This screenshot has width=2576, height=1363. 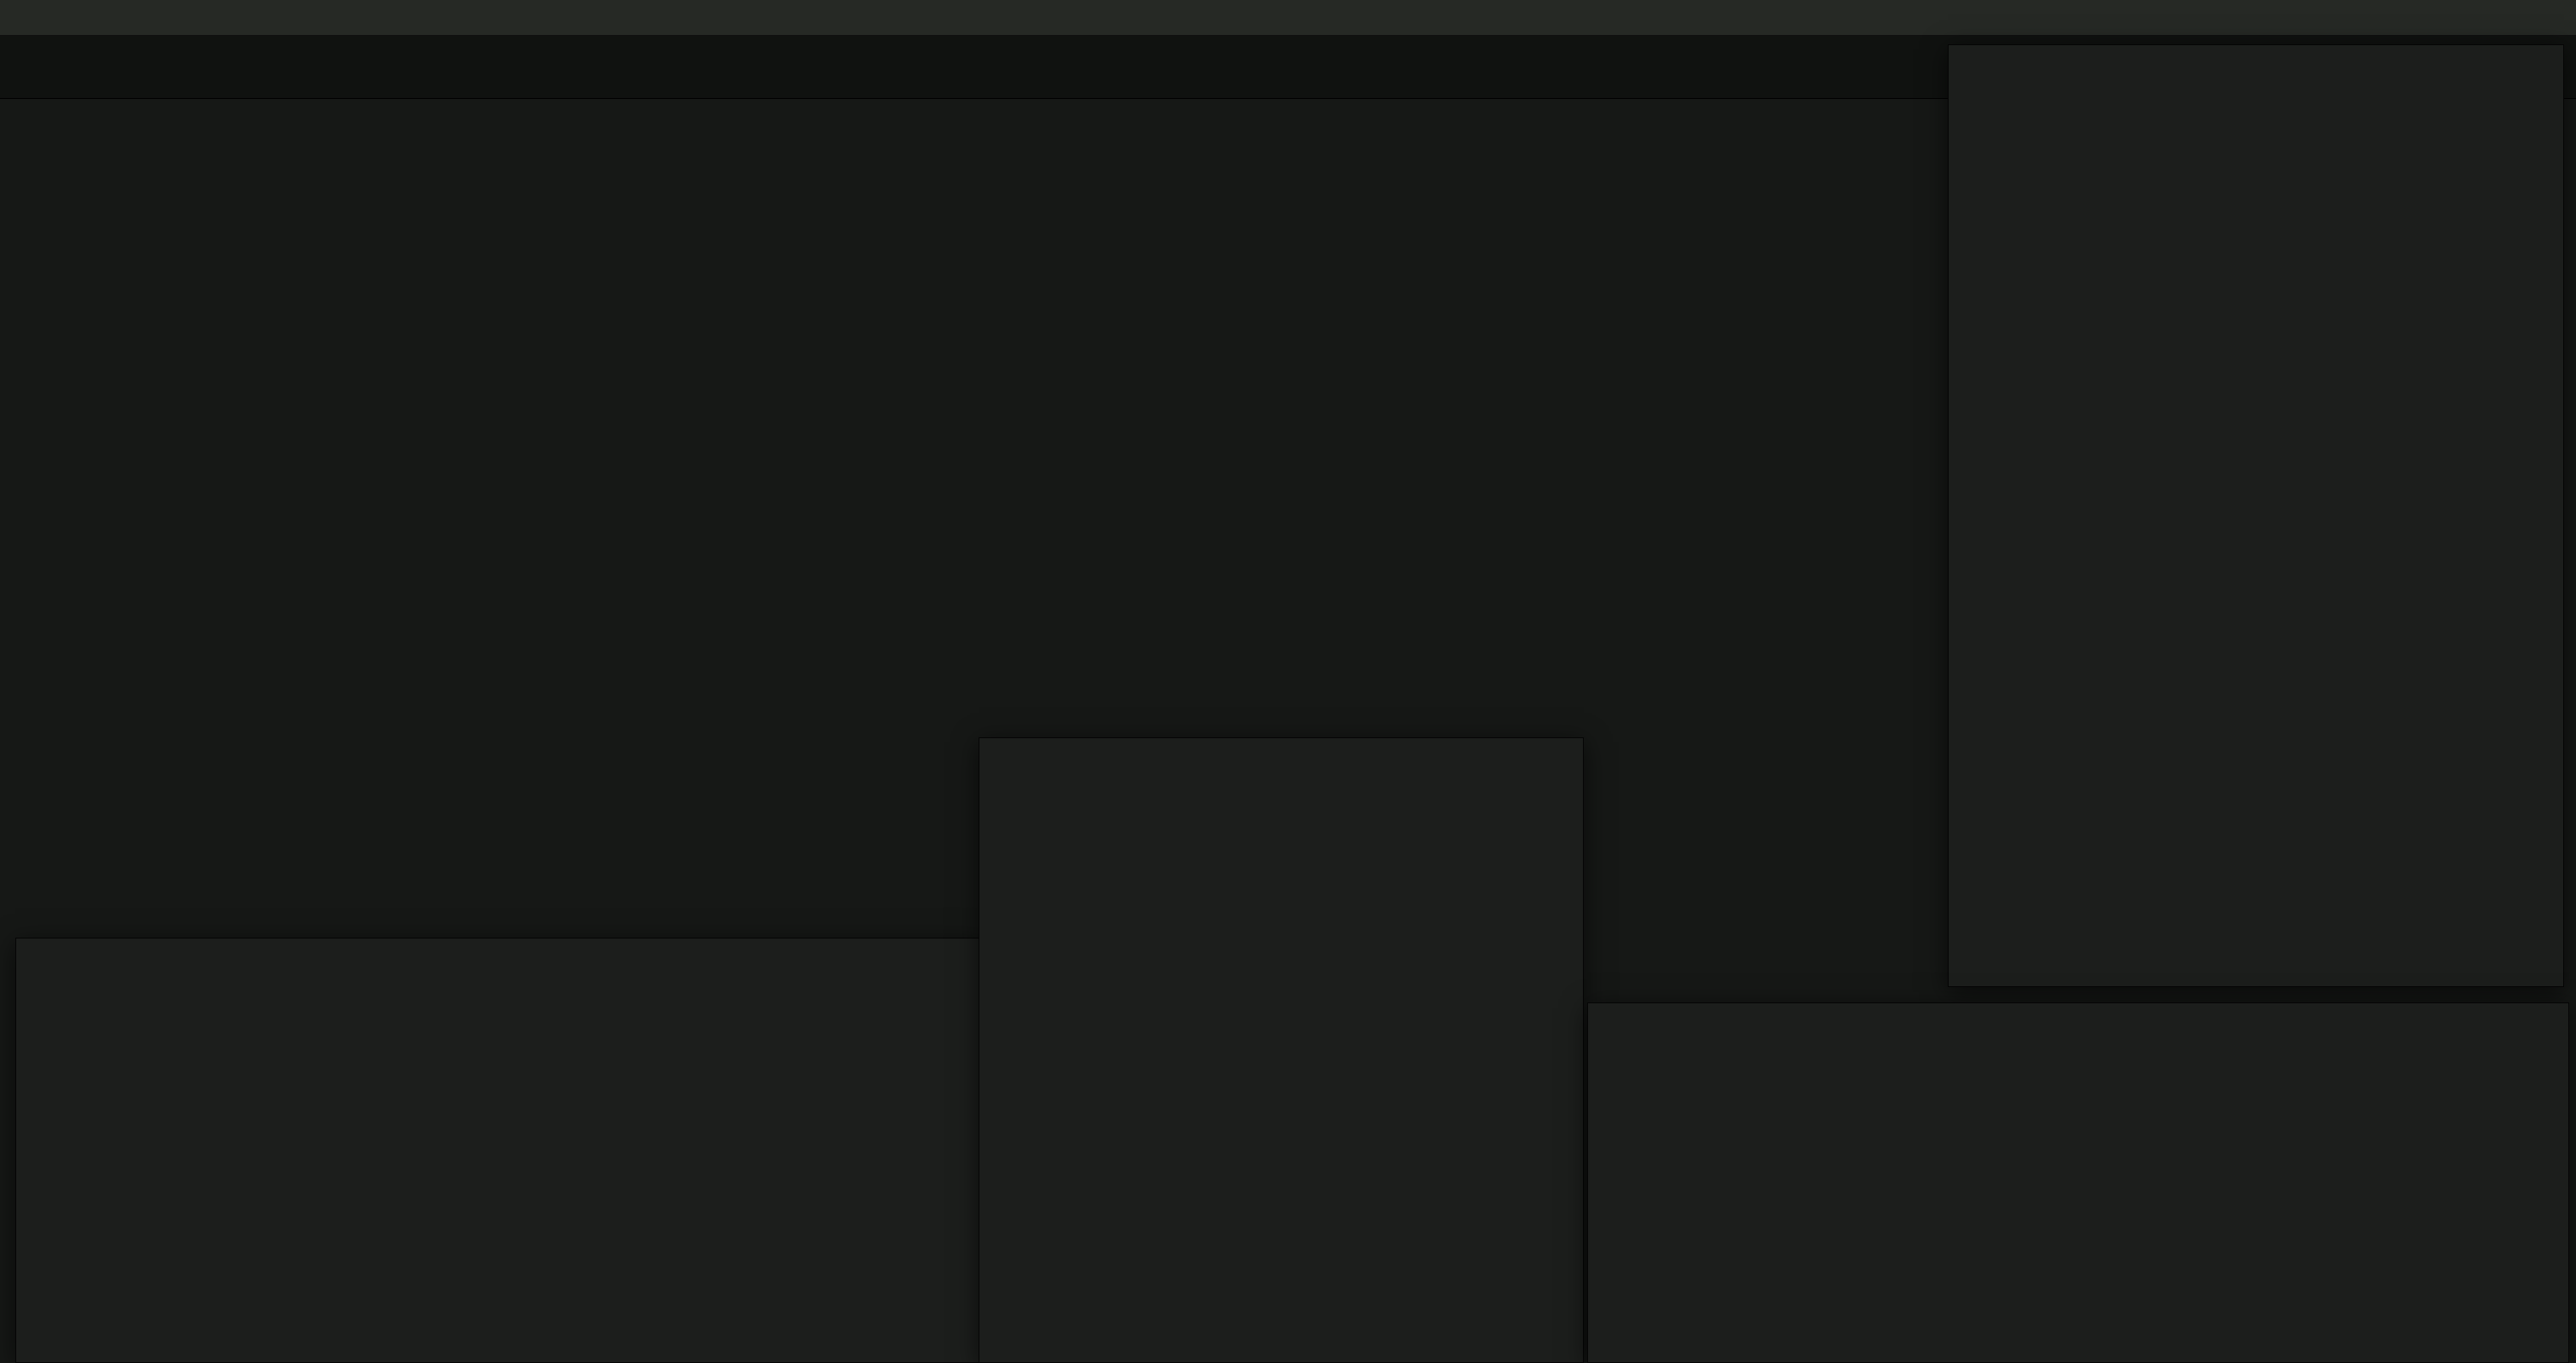 I want to click on zone-info-window, so click(x=1281, y=1050).